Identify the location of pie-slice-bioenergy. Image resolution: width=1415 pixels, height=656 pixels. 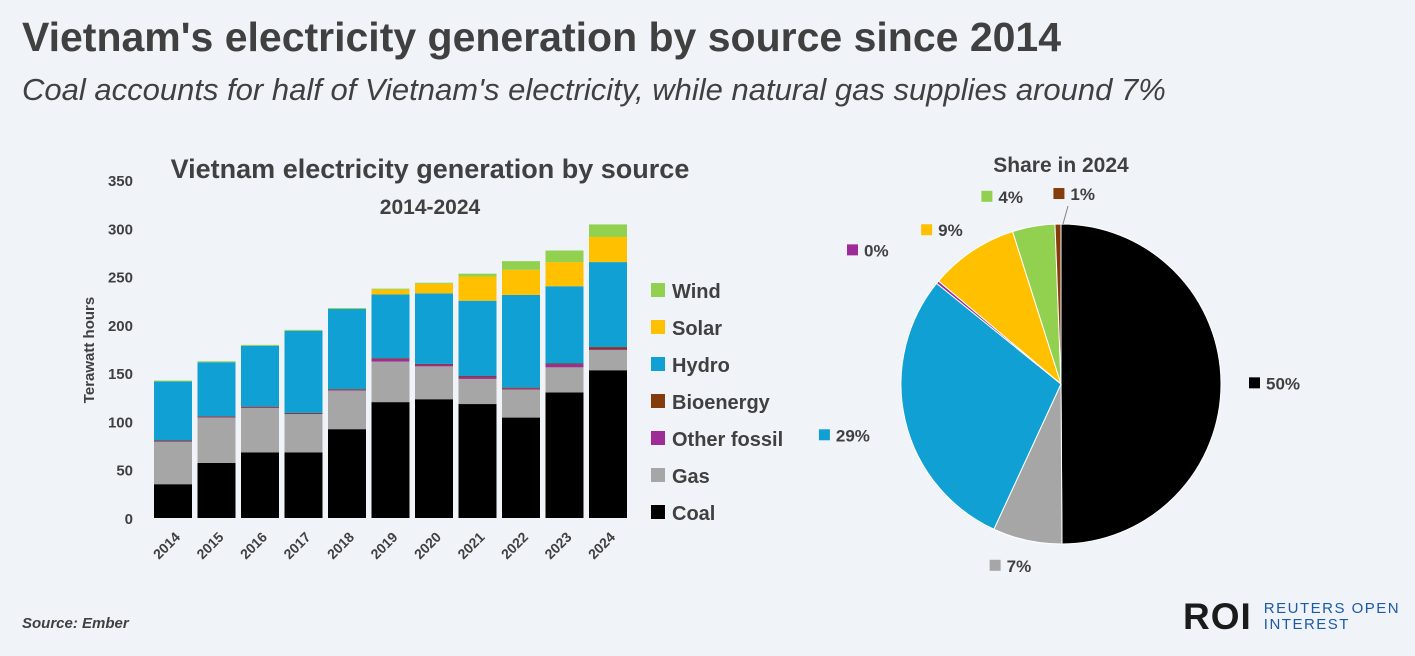
(1058, 304).